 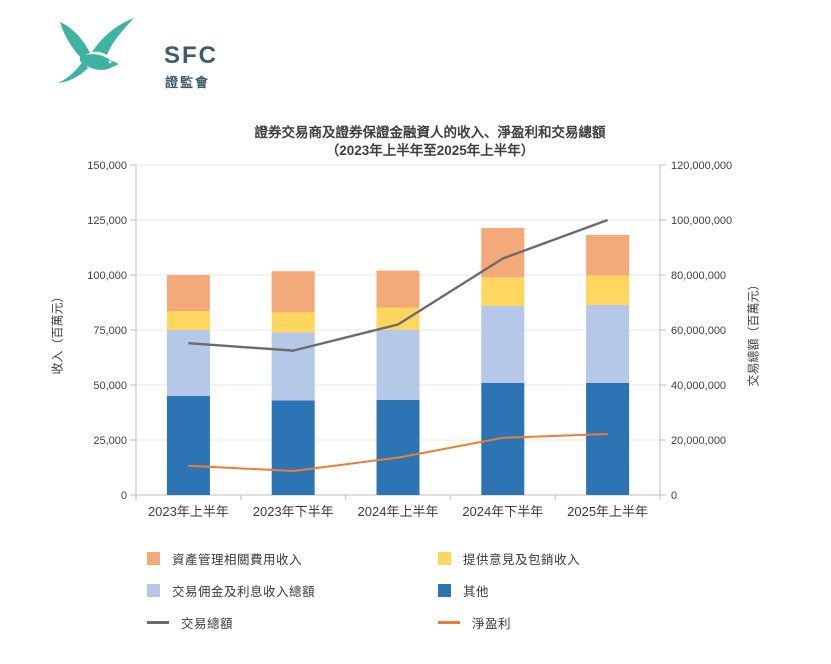 I want to click on left-tick-label: 0, so click(x=124, y=496).